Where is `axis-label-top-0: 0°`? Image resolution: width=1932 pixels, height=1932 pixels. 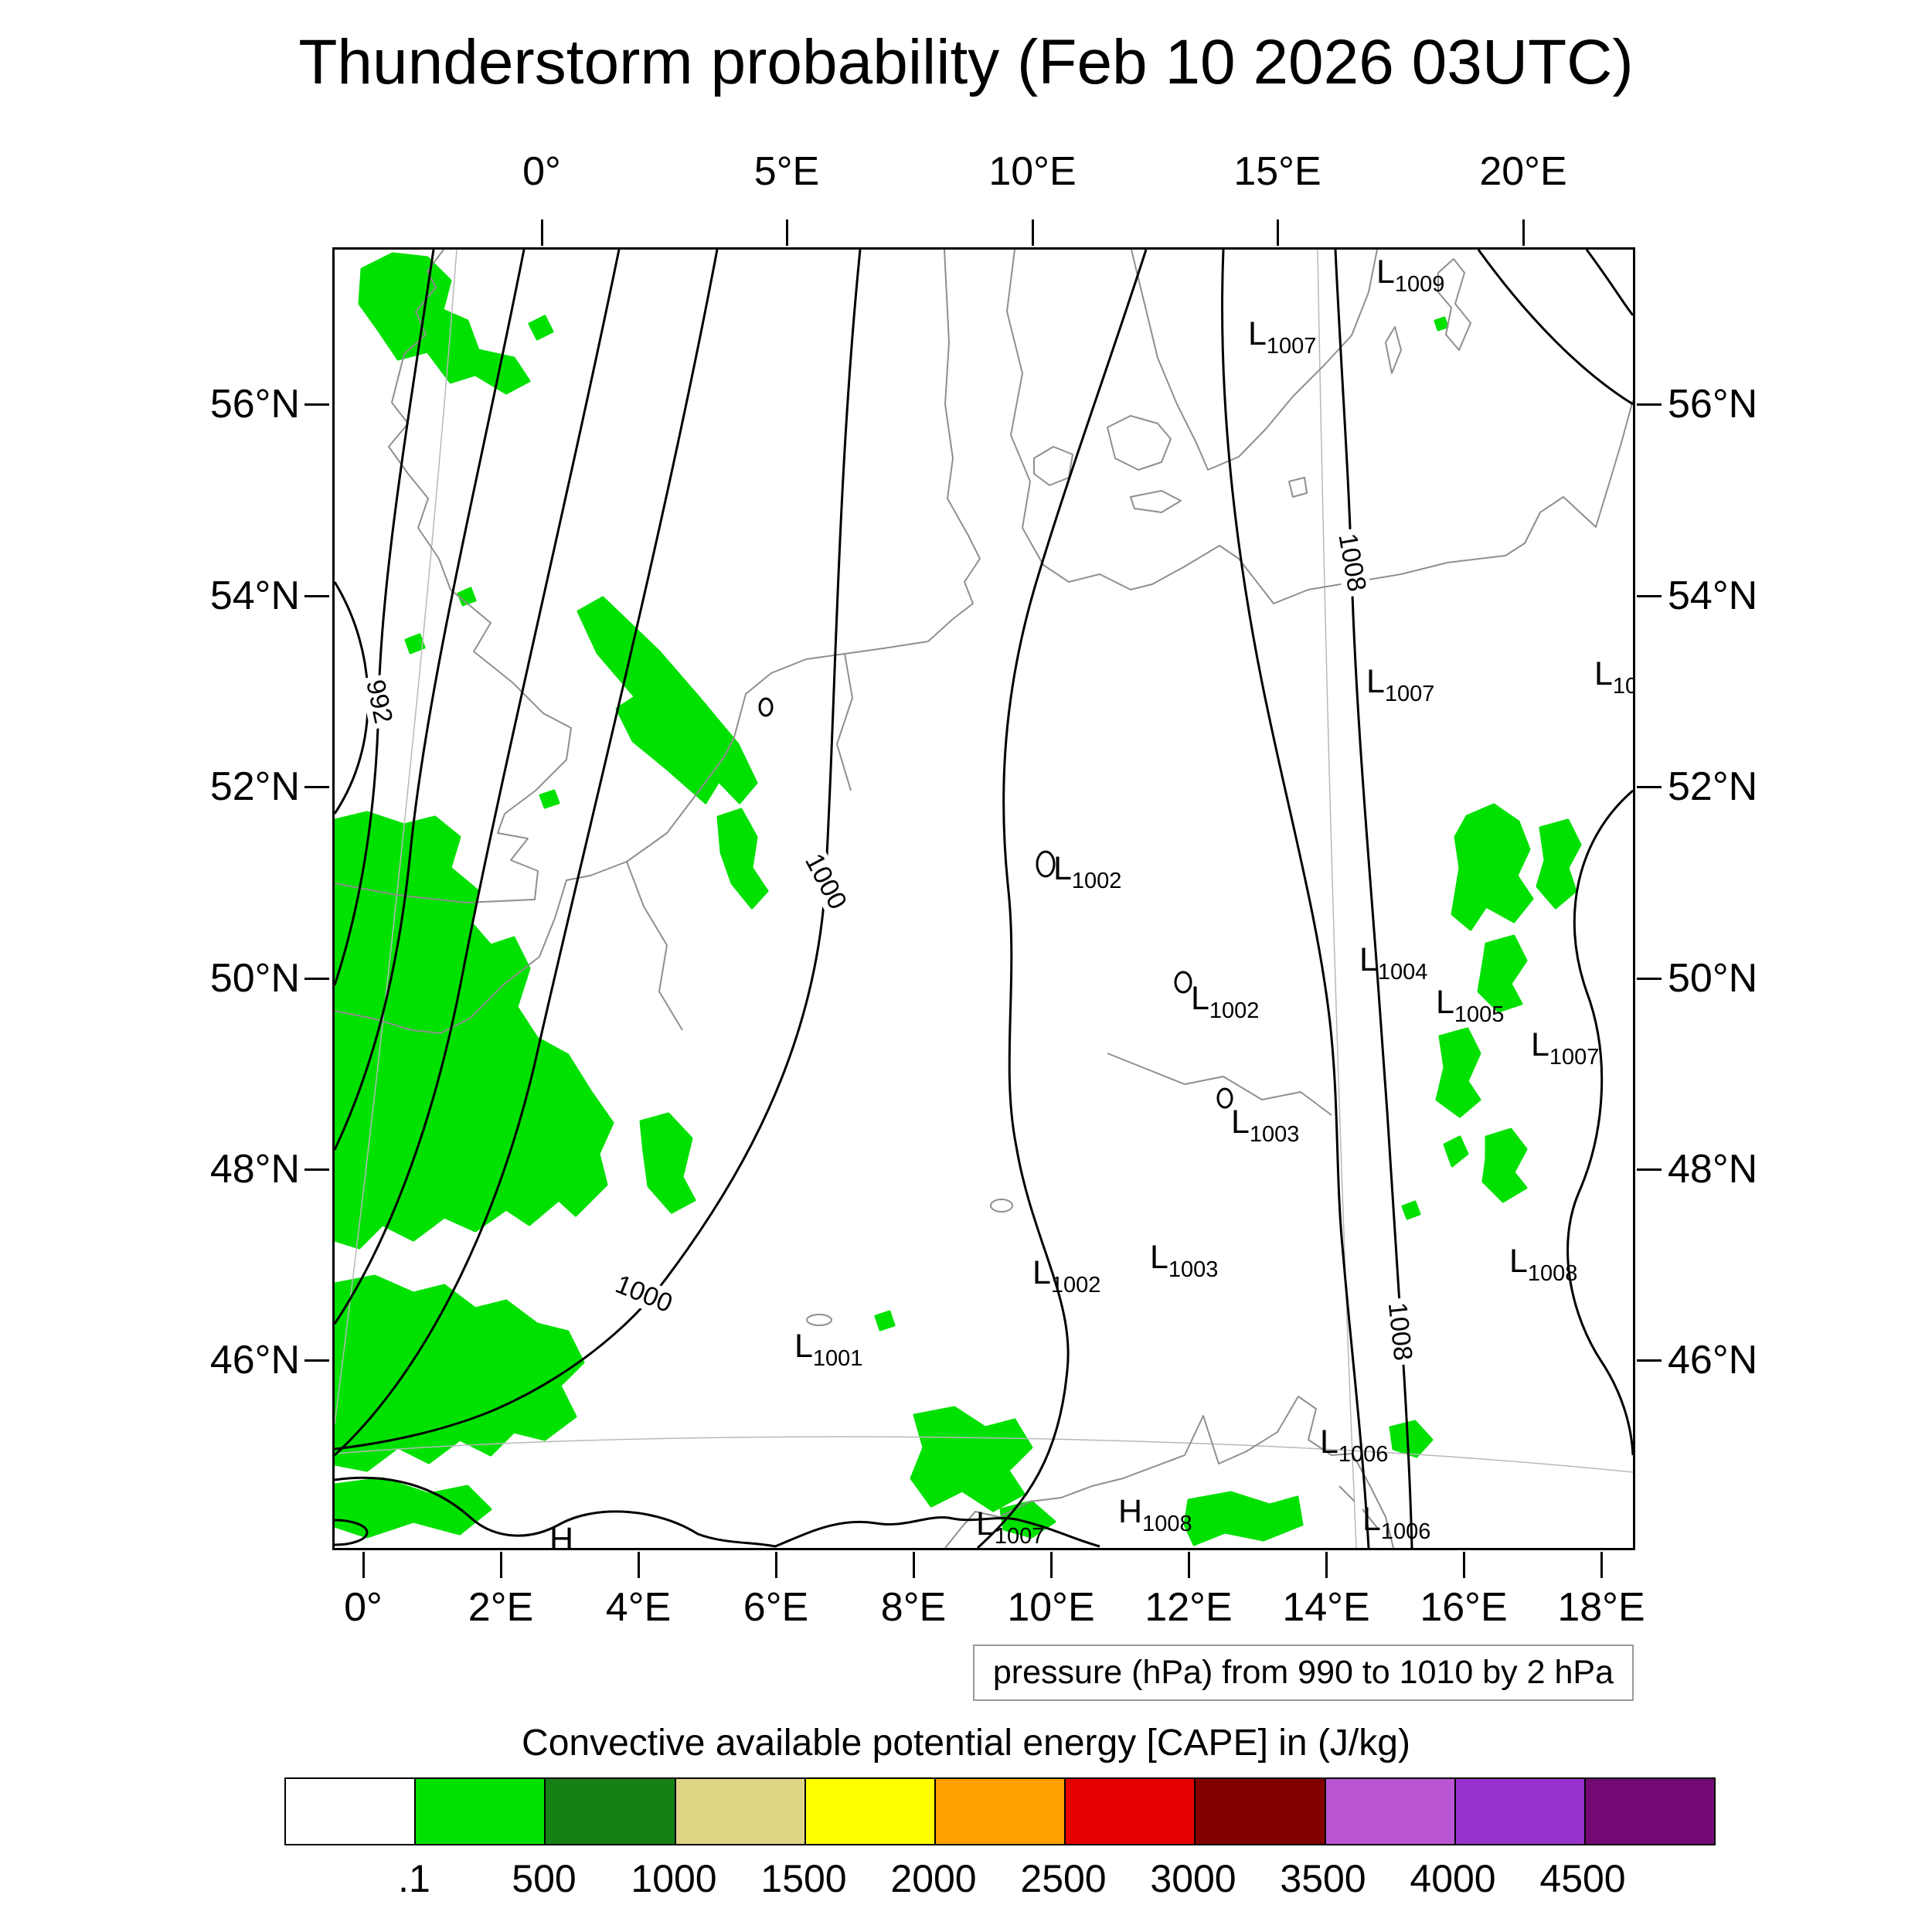
axis-label-top-0: 0° is located at coordinates (542, 171).